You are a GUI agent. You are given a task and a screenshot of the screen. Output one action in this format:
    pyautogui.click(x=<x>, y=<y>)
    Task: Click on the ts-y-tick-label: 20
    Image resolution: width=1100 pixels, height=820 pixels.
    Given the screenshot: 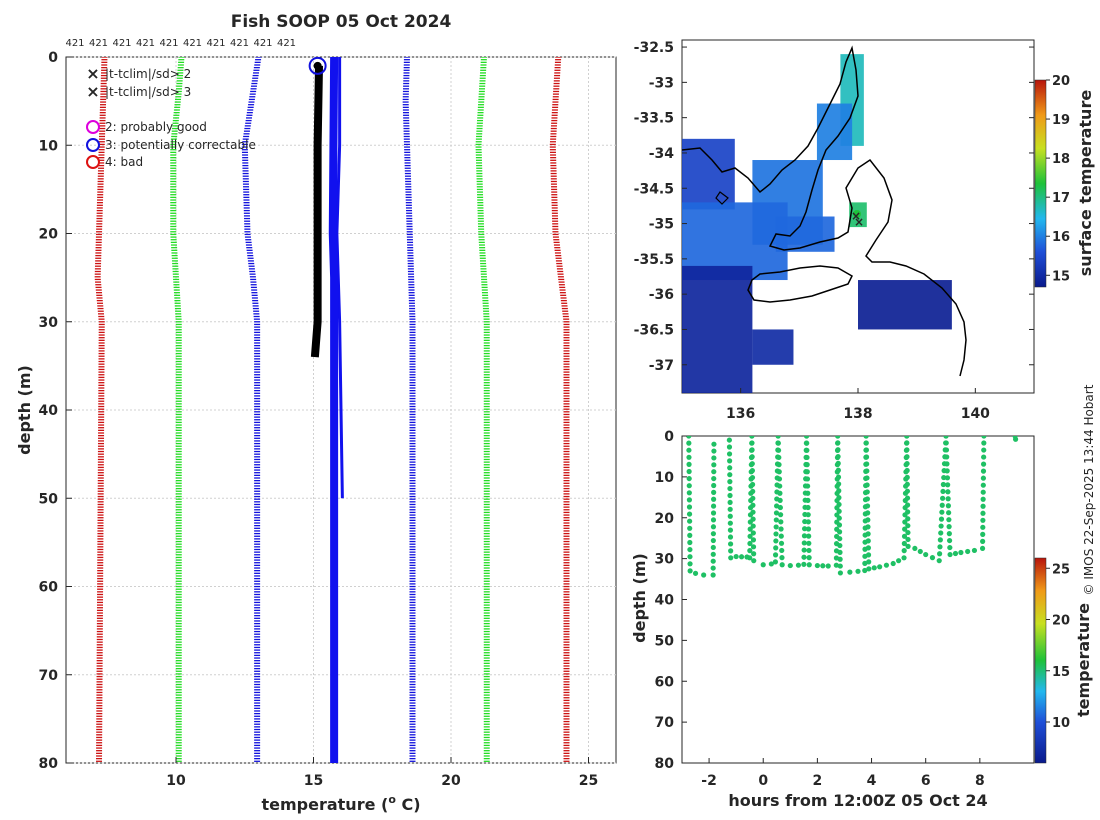 What is the action you would take?
    pyautogui.click(x=665, y=519)
    